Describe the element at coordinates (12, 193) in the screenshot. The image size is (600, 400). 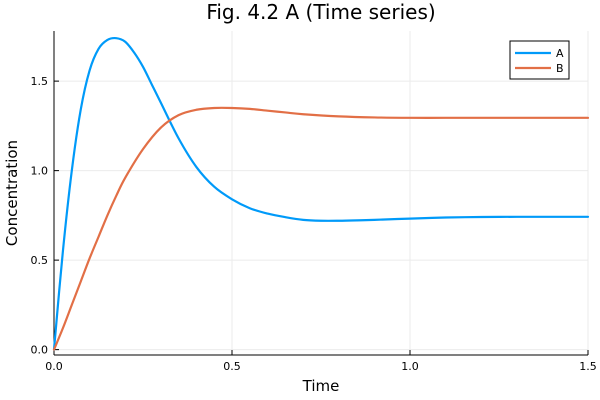
I see `y-axis-label: Concentration` at that location.